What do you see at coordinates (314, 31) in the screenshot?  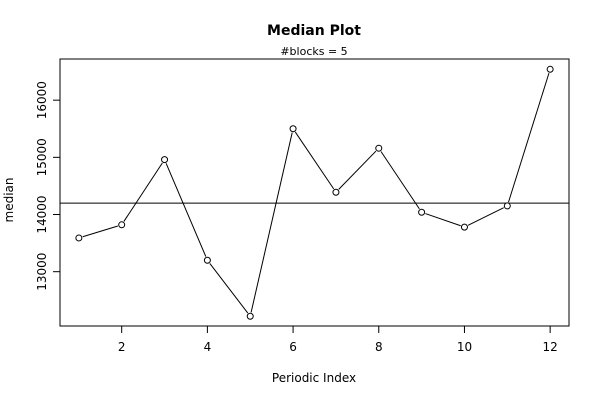 I see `chart-title: Median Plot` at bounding box center [314, 31].